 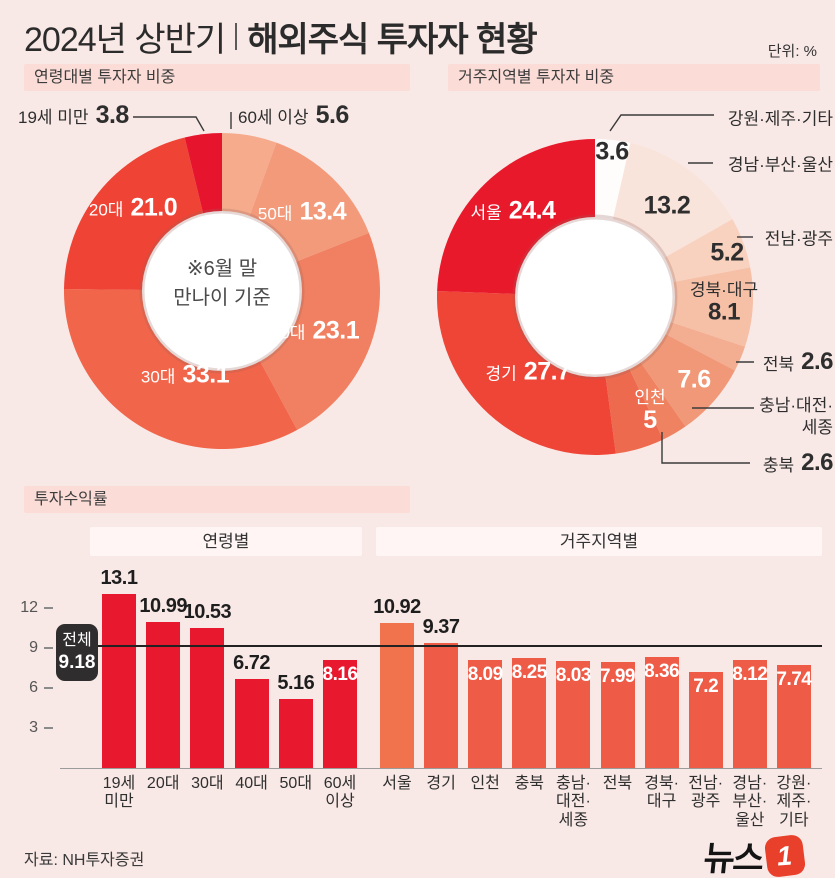 What do you see at coordinates (798, 239) in the screenshot?
I see `region-callout-jeonnam: 전남·광주` at bounding box center [798, 239].